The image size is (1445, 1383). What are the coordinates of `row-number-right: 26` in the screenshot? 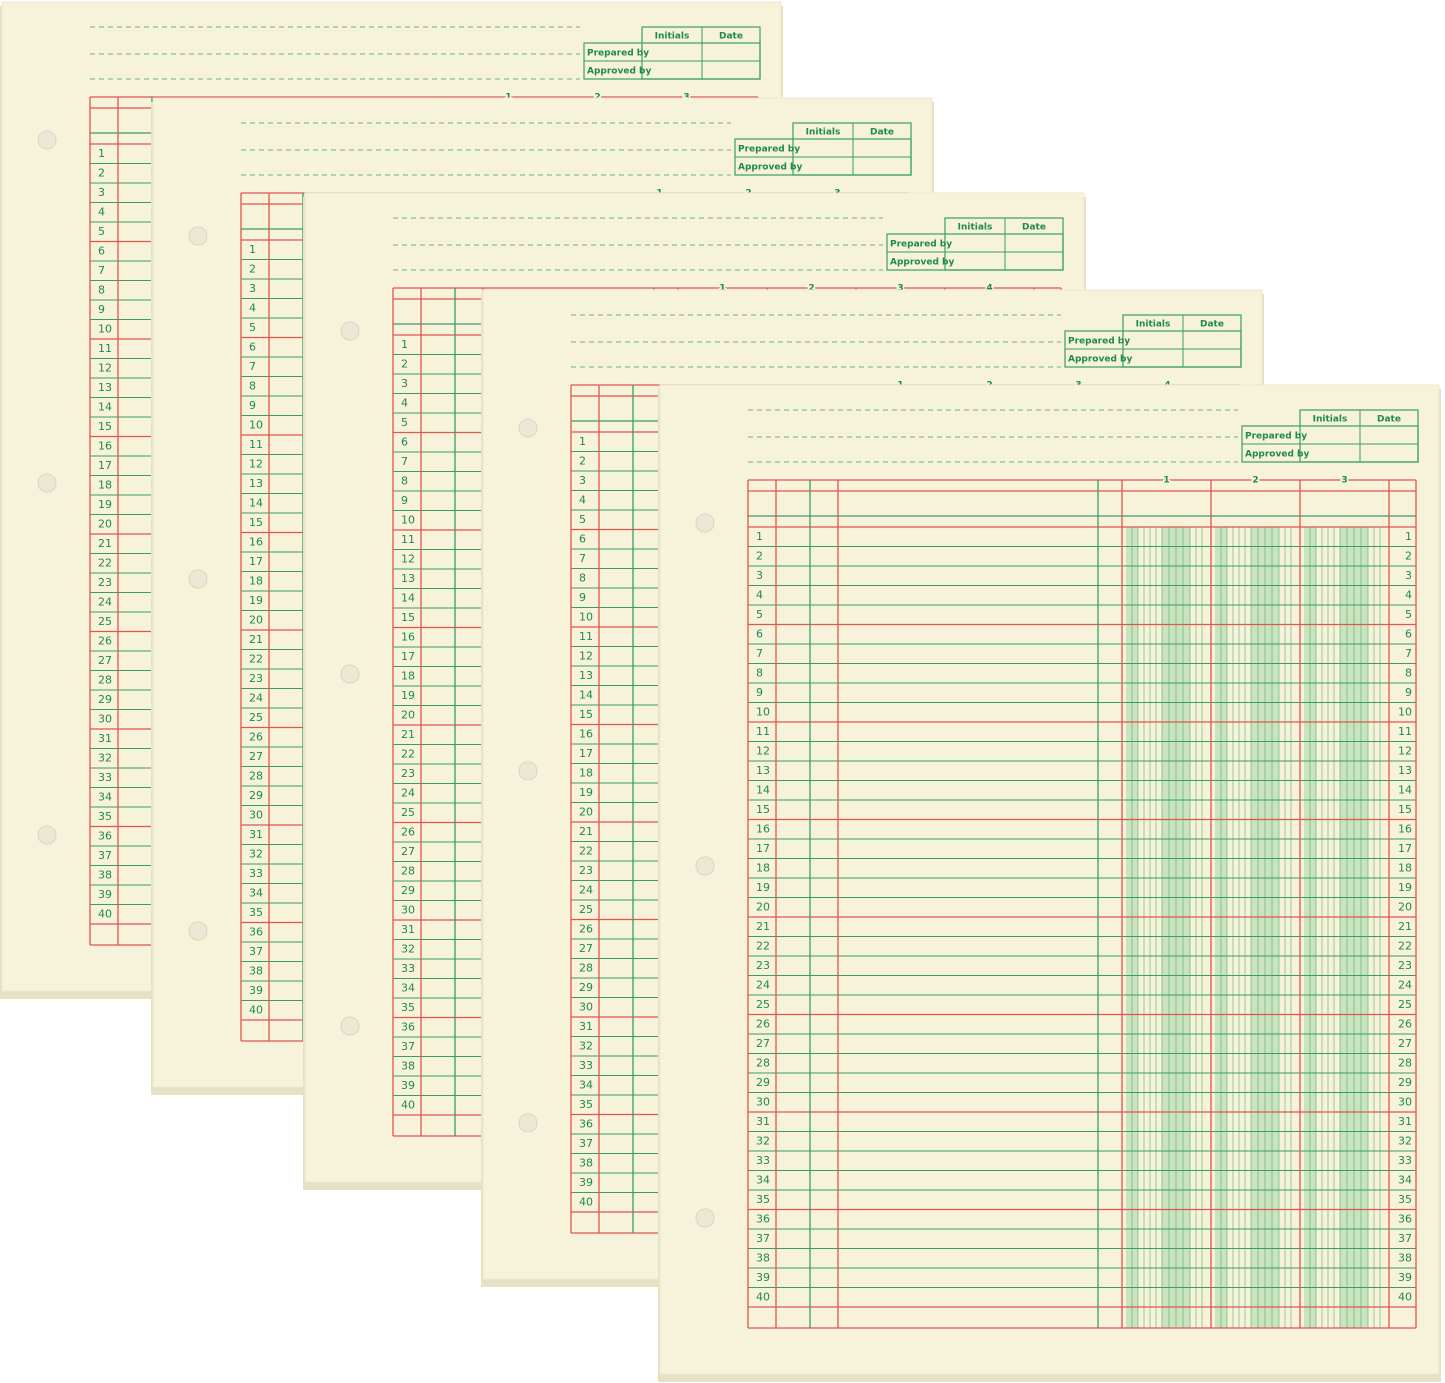 It's located at (1405, 1023).